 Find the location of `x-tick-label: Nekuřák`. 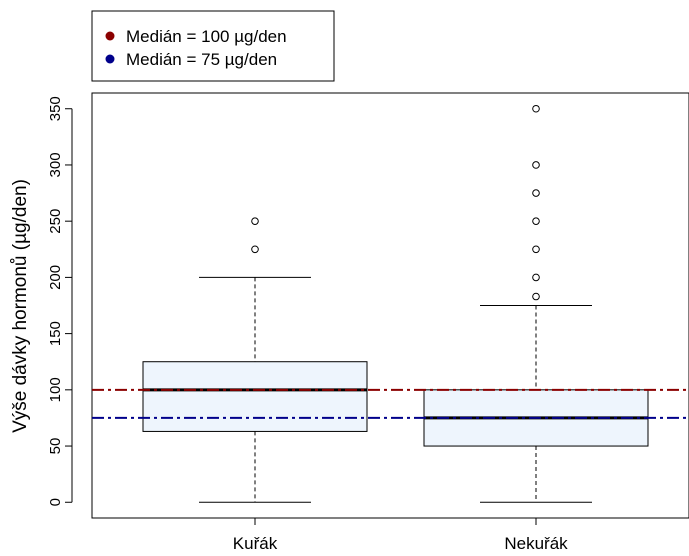

x-tick-label: Nekuřák is located at coordinates (536, 543).